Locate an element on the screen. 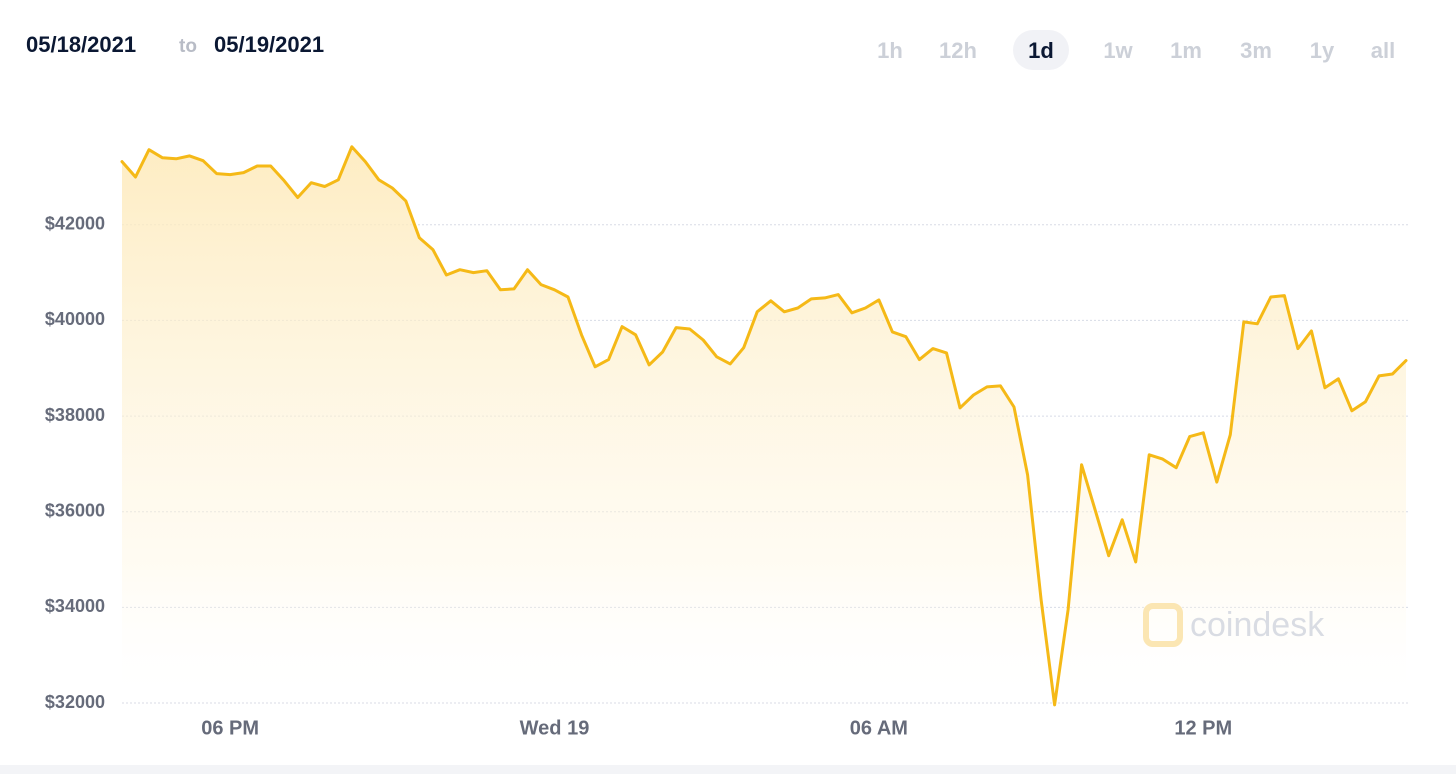 The height and width of the screenshot is (779, 1456). range-button: 1d is located at coordinates (1041, 50).